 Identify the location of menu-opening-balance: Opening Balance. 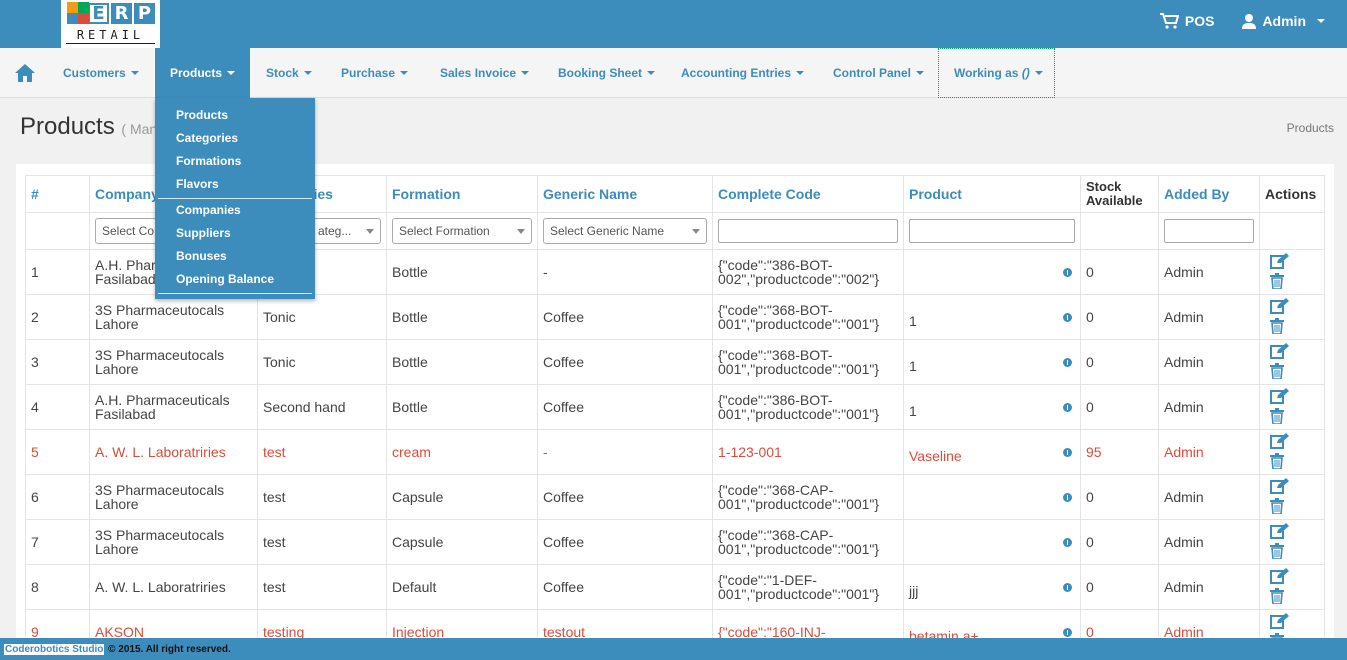
(225, 279).